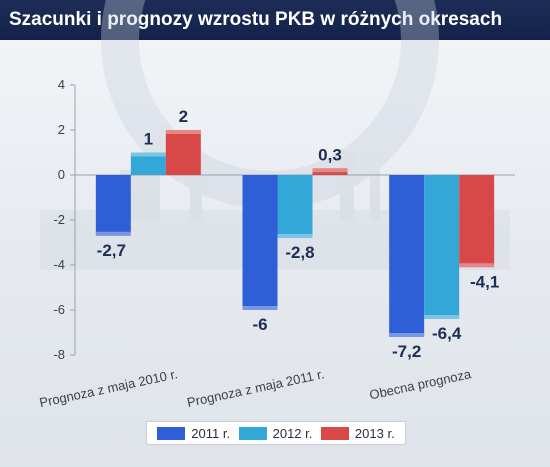 The image size is (550, 467). What do you see at coordinates (406, 351) in the screenshot?
I see `data-label: -7,2` at bounding box center [406, 351].